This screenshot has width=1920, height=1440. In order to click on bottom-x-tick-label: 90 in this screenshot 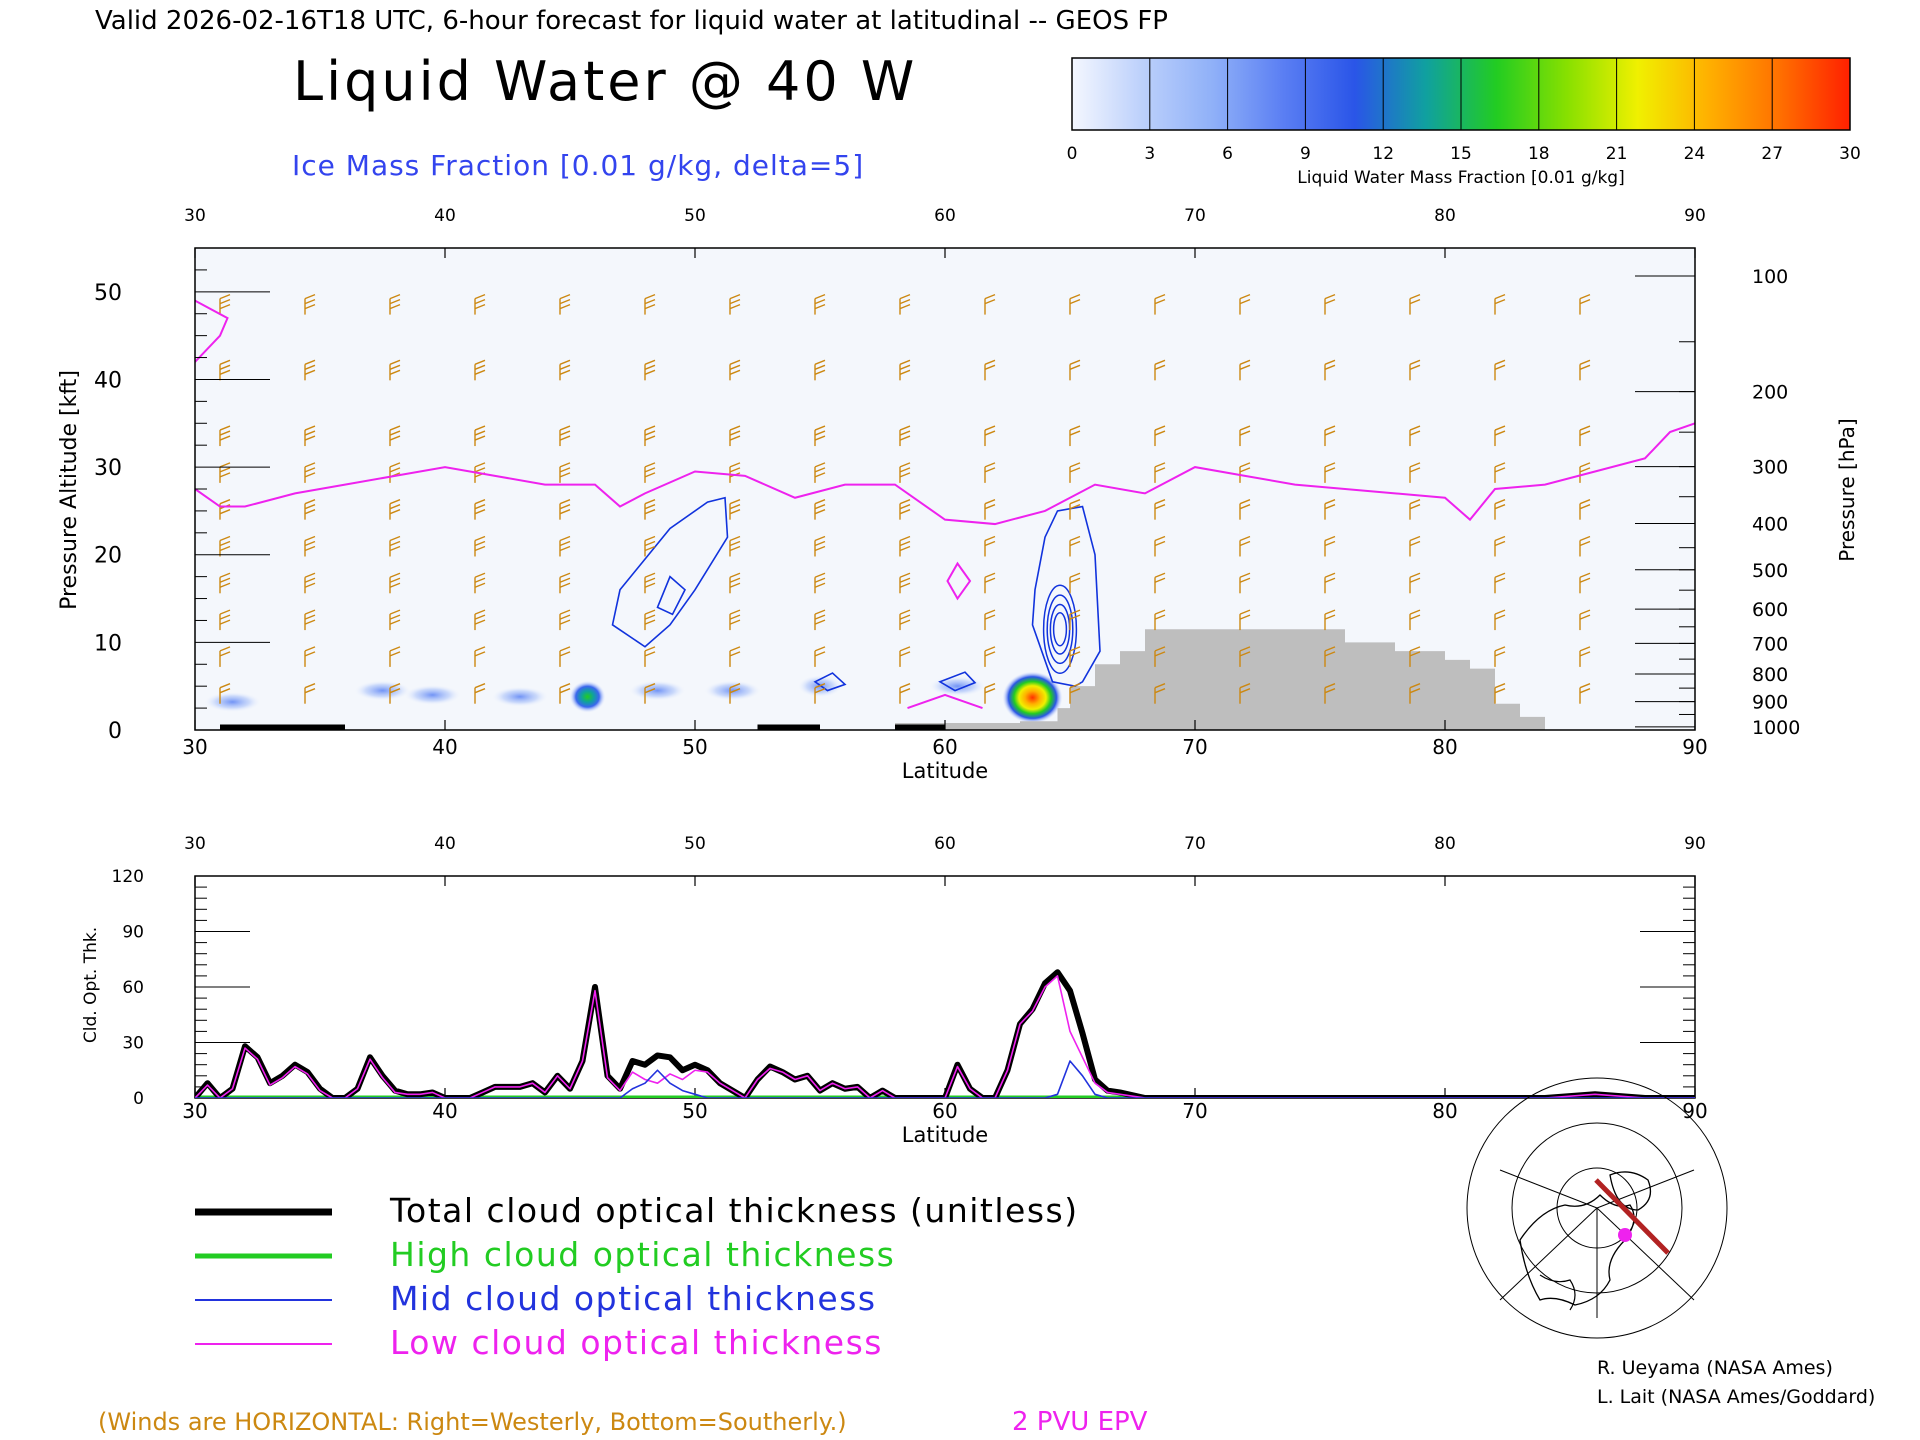, I will do `click(1694, 1111)`.